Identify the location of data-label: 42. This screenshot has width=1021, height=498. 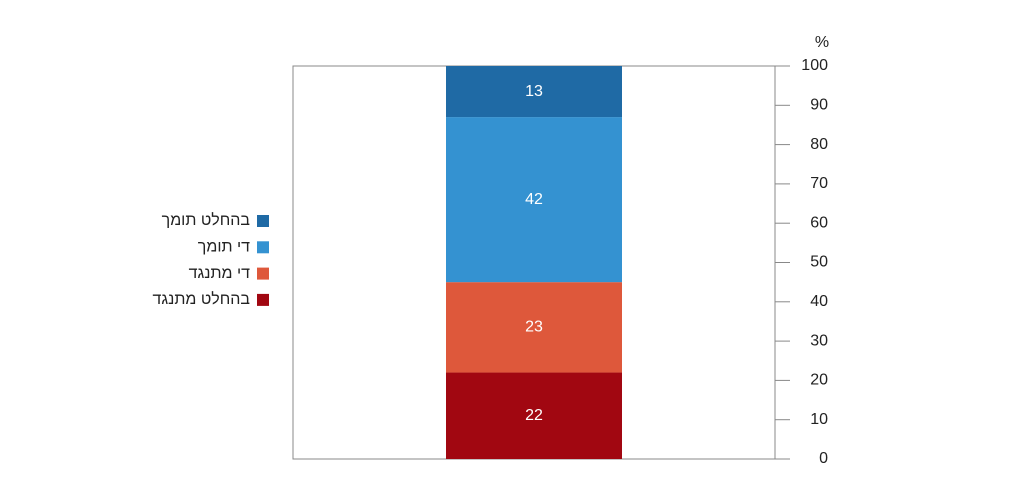
(534, 199).